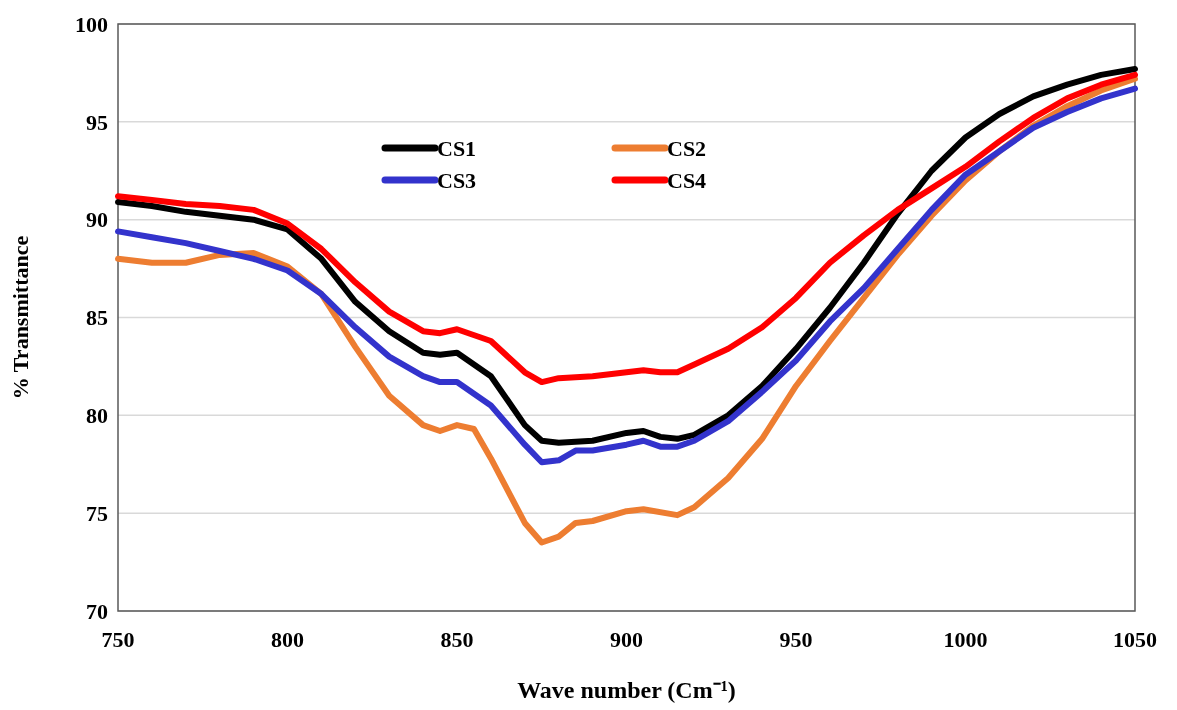 The image size is (1177, 710). What do you see at coordinates (1135, 639) in the screenshot?
I see `x-tick-label: 1050` at bounding box center [1135, 639].